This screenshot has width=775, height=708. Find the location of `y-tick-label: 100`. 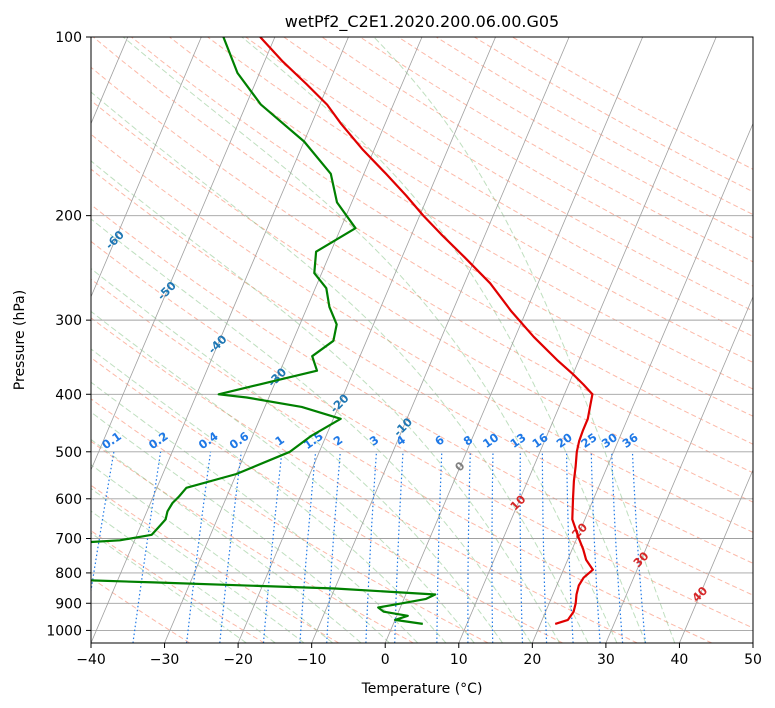

y-tick-label: 100 is located at coordinates (68, 38).